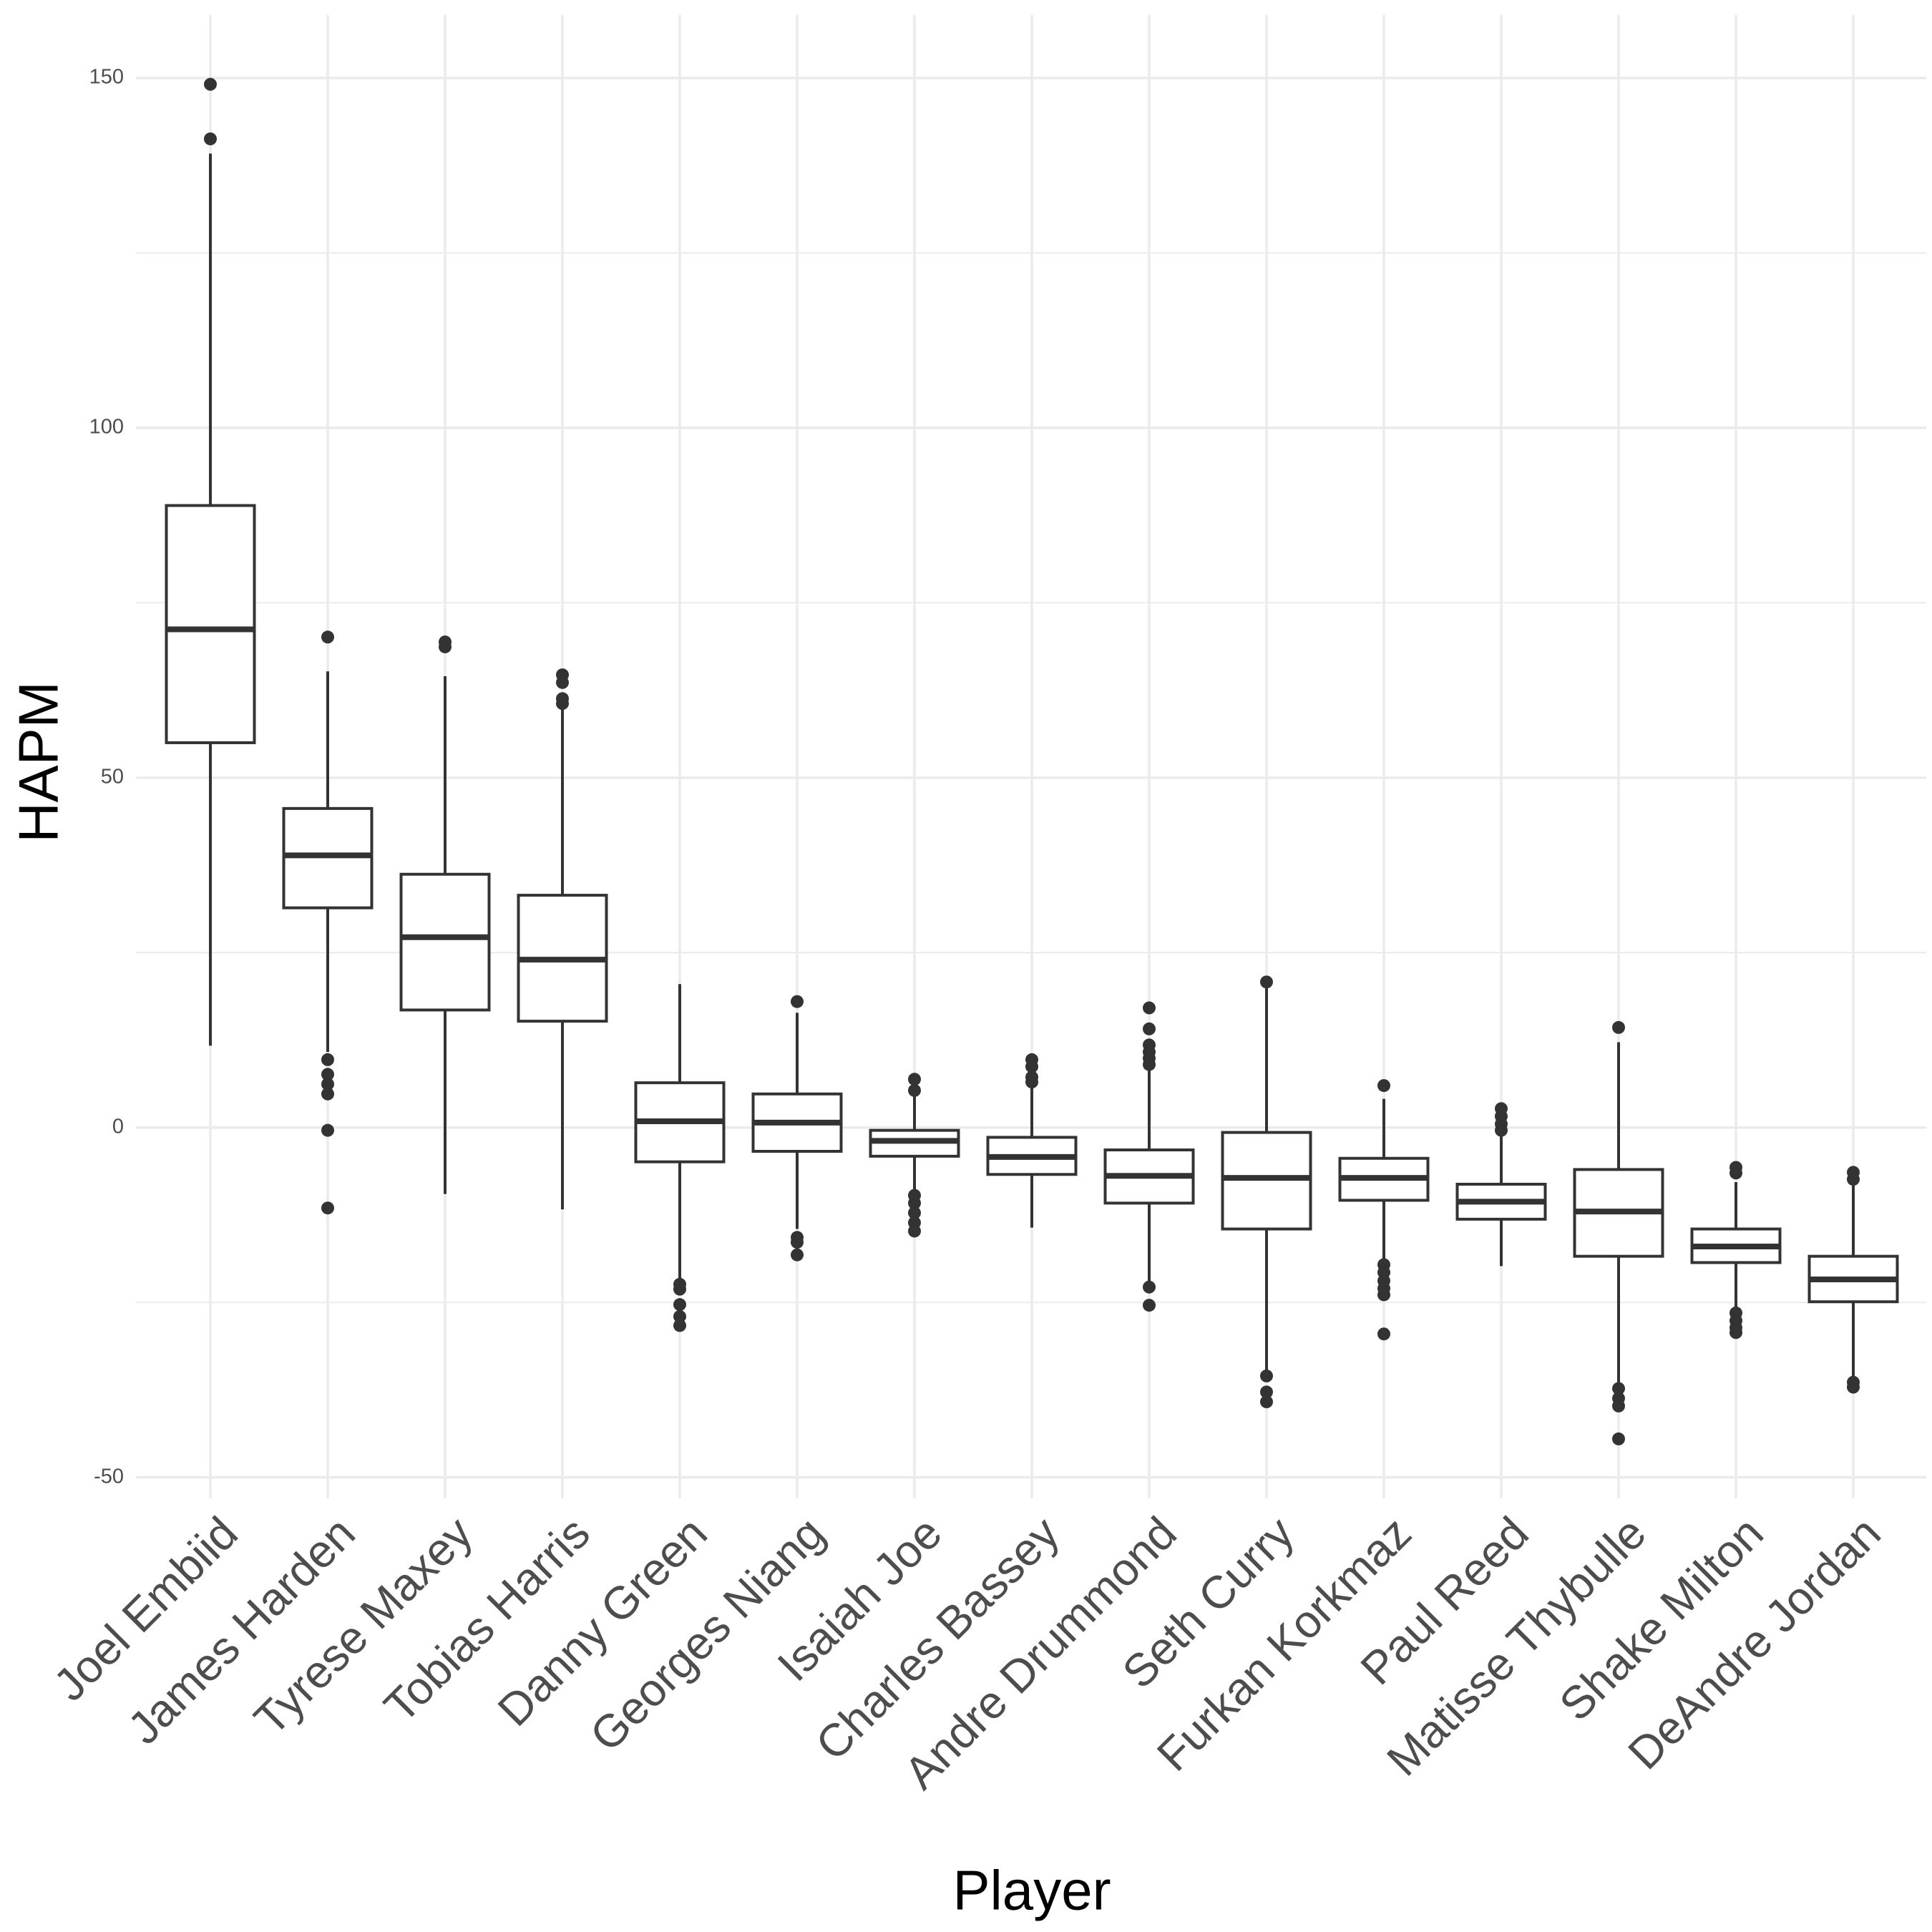 Image resolution: width=1932 pixels, height=1932 pixels. Describe the element at coordinates (106, 427) in the screenshot. I see `y-tick-label: 100` at that location.